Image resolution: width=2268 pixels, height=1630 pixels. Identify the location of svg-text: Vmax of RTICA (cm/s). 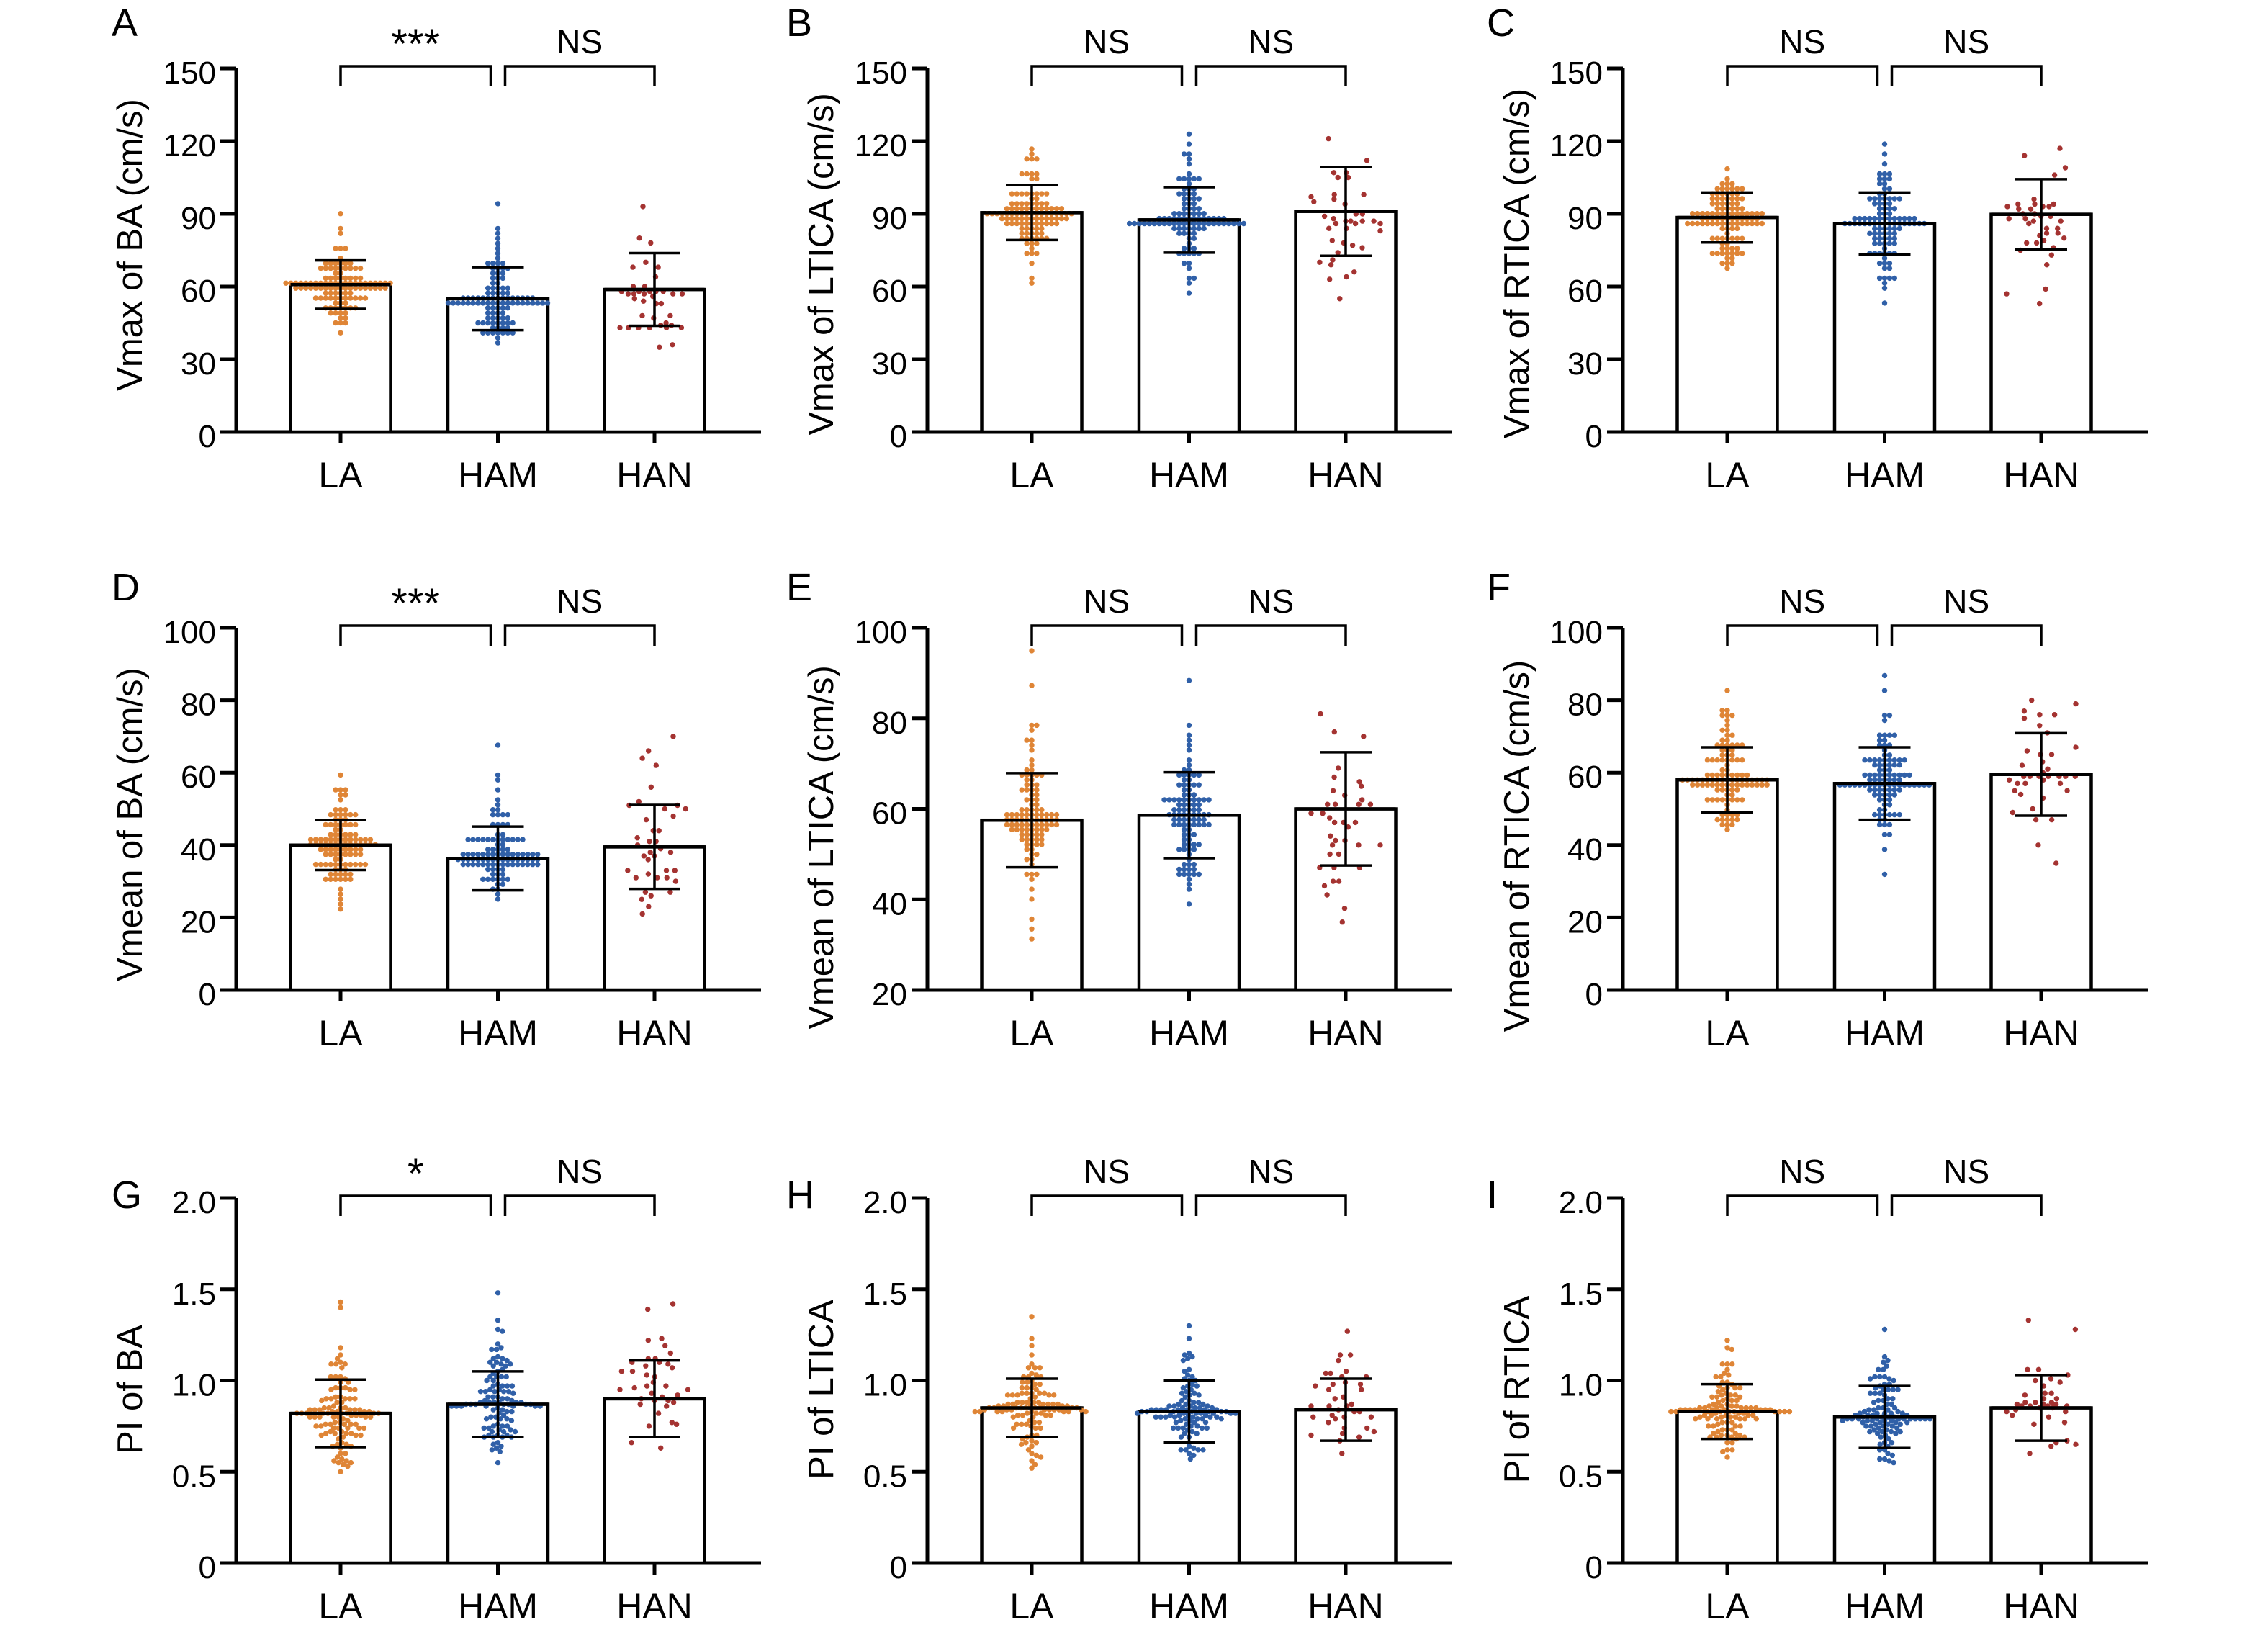
(1517, 263).